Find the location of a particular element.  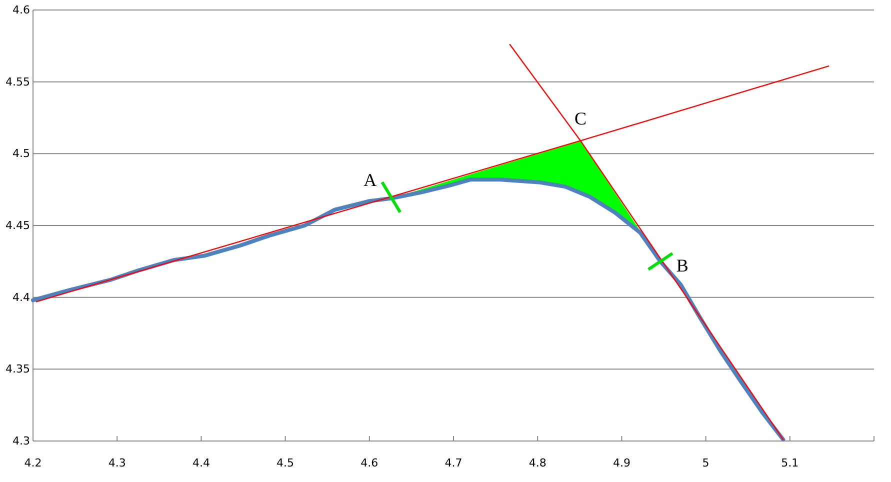

x-tick-label: 4.4 is located at coordinates (201, 463).